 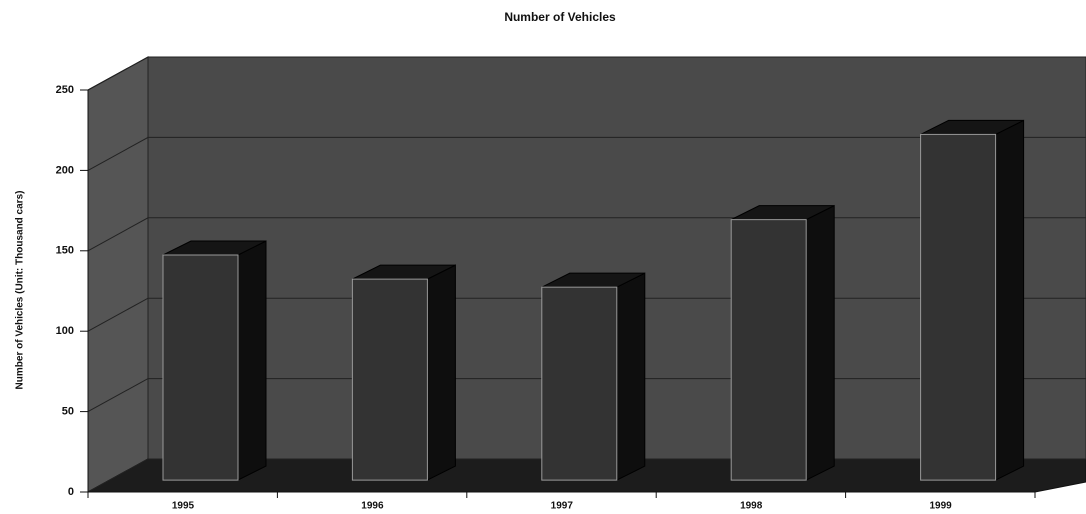 What do you see at coordinates (562, 506) in the screenshot?
I see `x-tick-label: 1997` at bounding box center [562, 506].